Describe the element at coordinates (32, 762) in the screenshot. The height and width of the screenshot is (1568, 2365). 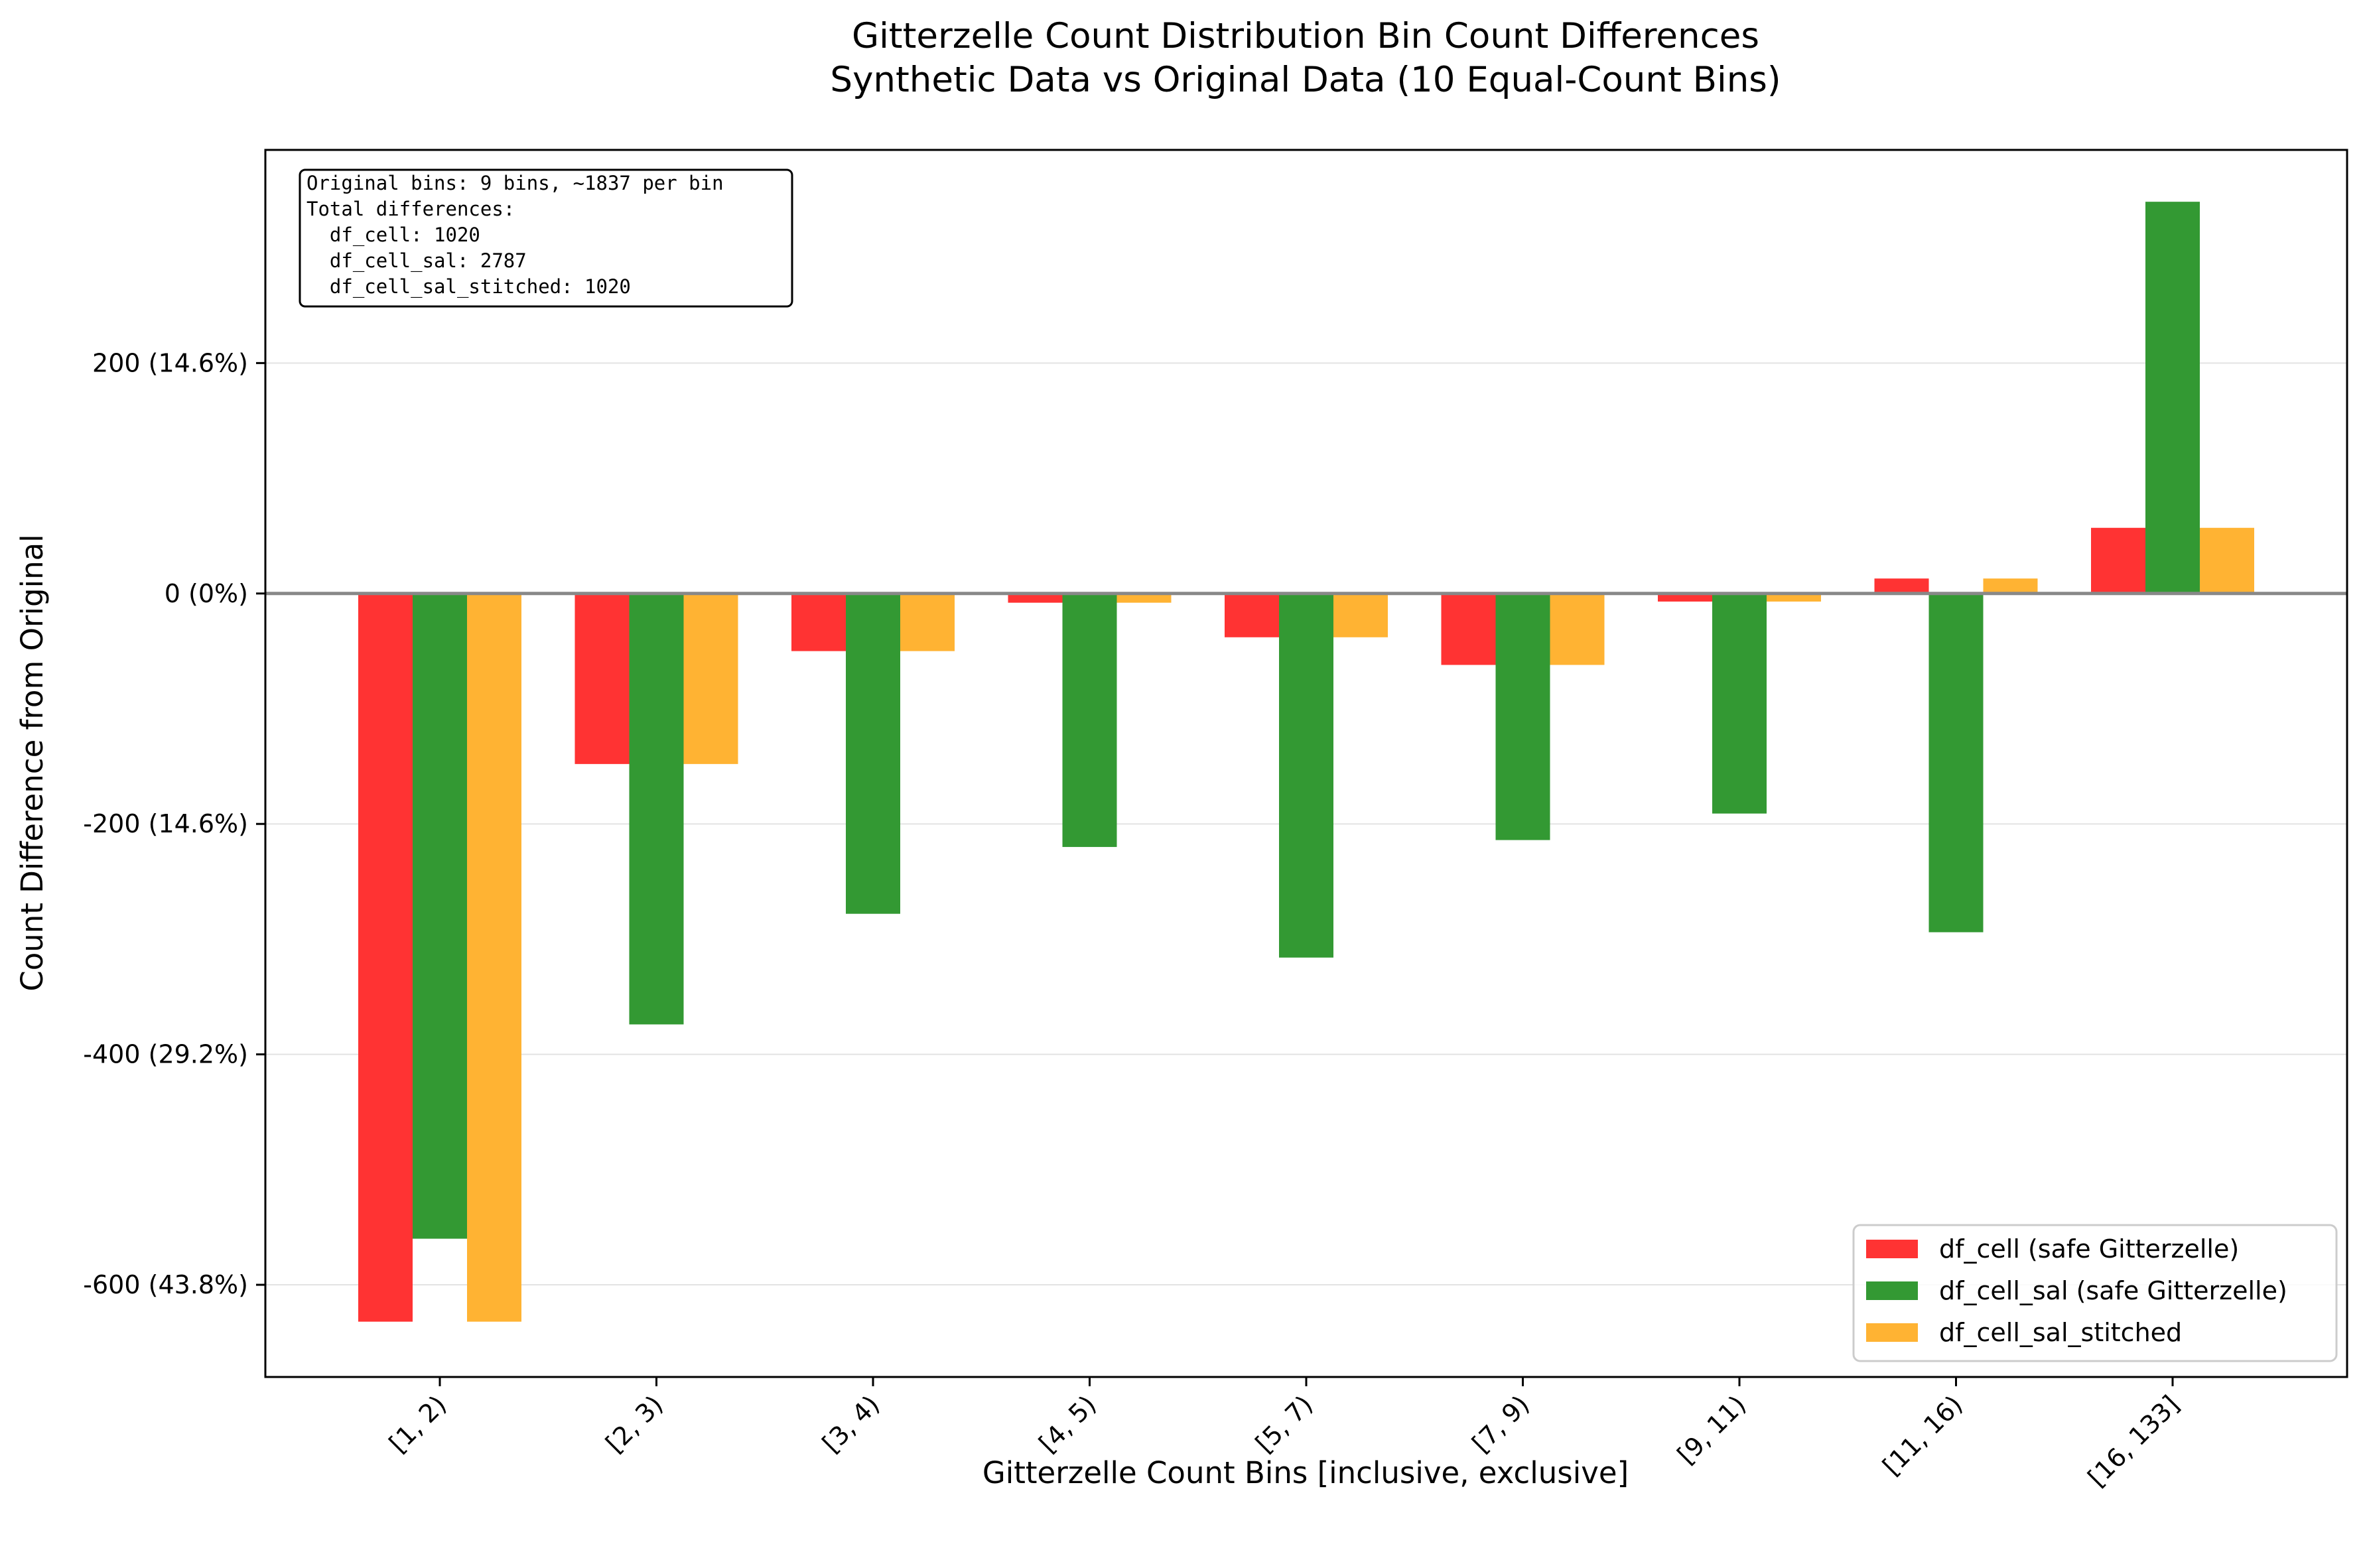
I see `y-axis-label: Count Difference from Original` at that location.